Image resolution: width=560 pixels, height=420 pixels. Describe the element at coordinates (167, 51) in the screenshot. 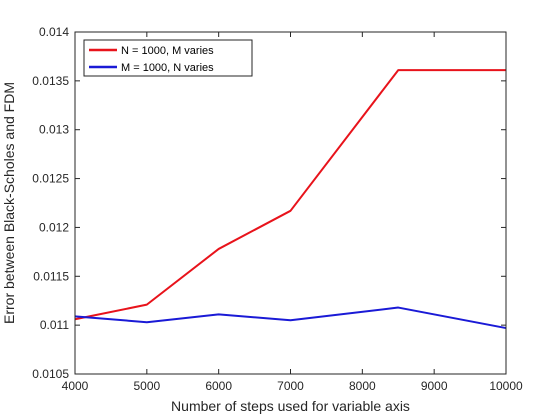

I see `legend-label-1: N = 1000, M varies` at that location.